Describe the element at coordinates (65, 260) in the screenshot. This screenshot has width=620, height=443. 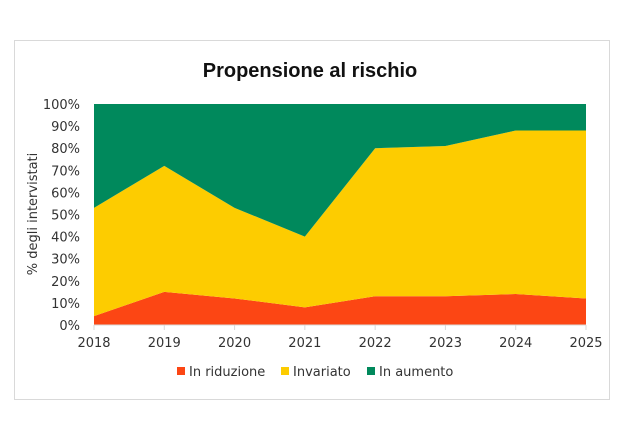
I see `y-tick-label: 30%` at that location.